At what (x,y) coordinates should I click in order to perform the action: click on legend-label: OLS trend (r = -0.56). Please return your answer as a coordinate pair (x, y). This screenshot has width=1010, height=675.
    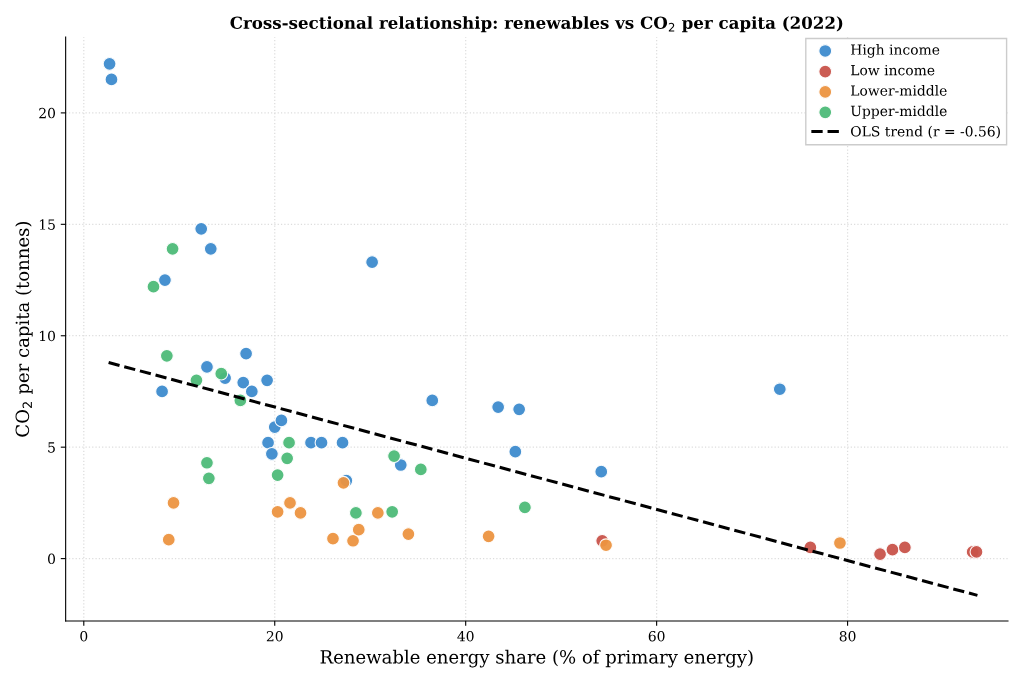
    Looking at the image, I should click on (925, 132).